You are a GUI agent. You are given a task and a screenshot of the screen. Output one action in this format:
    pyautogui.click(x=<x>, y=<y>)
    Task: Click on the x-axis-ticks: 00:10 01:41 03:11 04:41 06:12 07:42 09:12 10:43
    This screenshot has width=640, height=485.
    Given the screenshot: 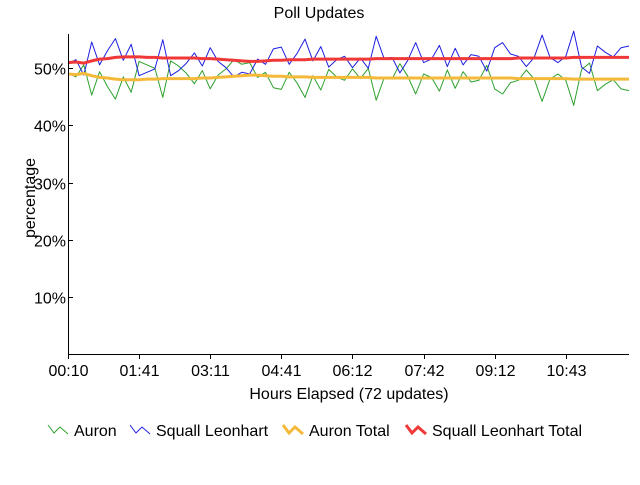 What is the action you would take?
    pyautogui.click(x=317, y=367)
    